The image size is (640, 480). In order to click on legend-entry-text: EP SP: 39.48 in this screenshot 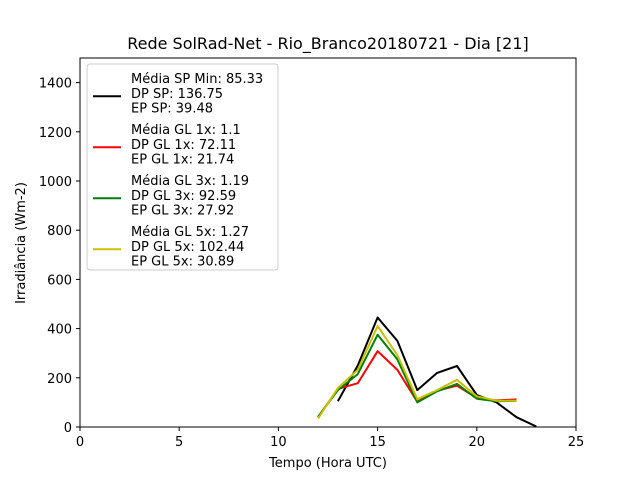, I will do `click(172, 109)`.